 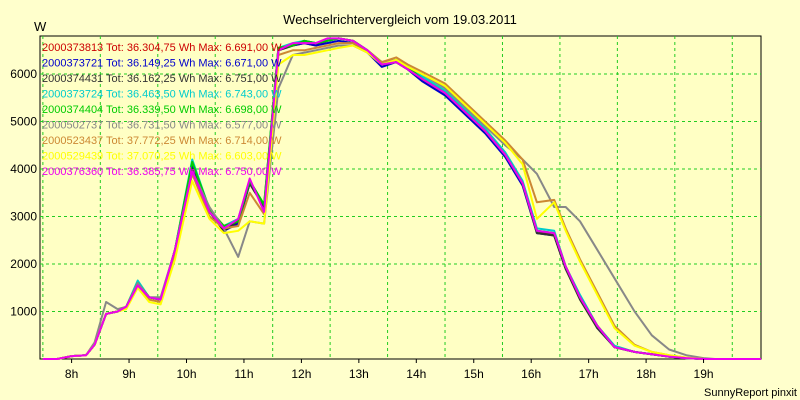 What do you see at coordinates (359, 374) in the screenshot?
I see `x-tick-label: 13h` at bounding box center [359, 374].